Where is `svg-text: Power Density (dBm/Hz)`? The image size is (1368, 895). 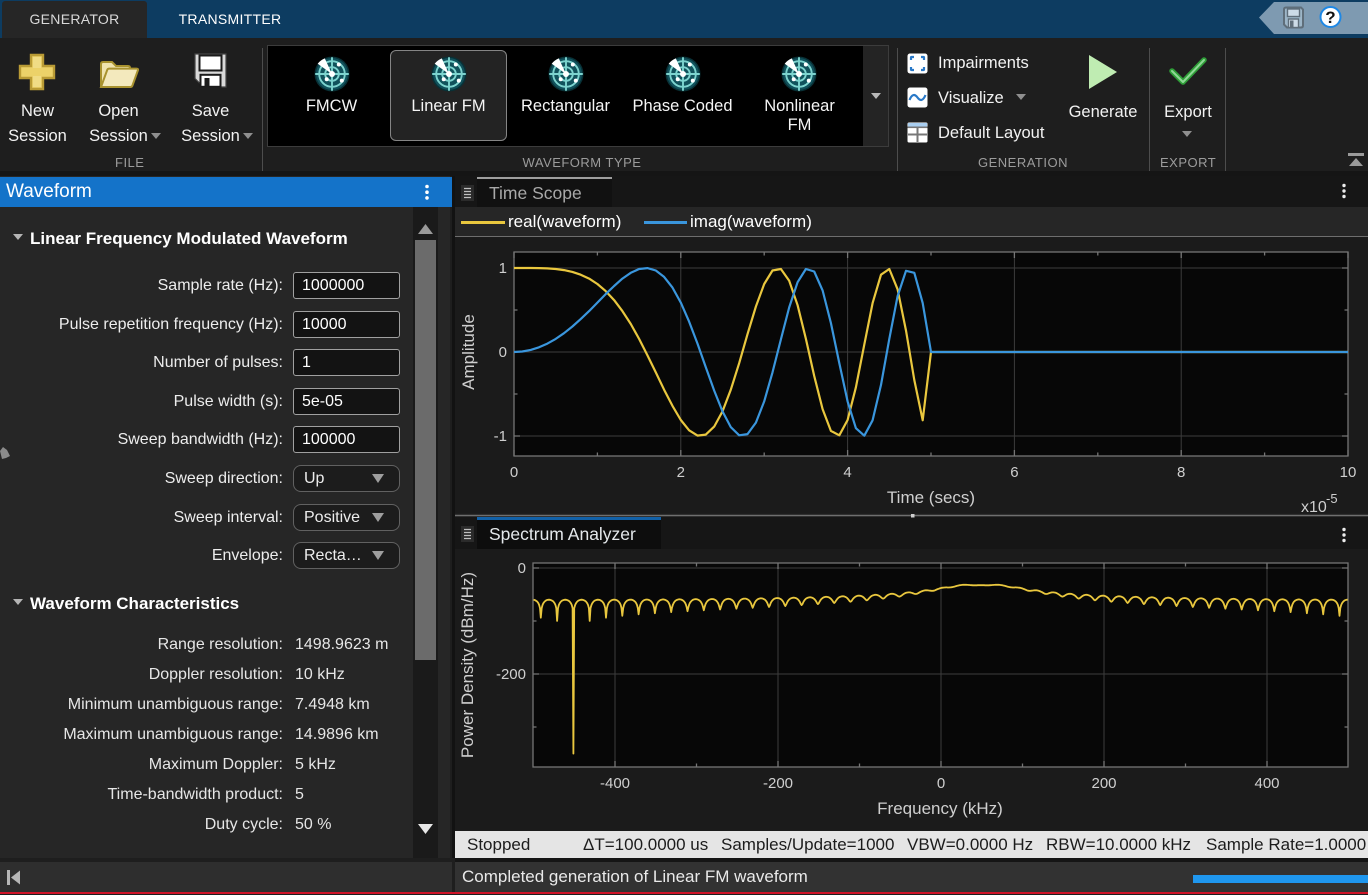
svg-text: Power Density (dBm/Hz) is located at coordinates (467, 665).